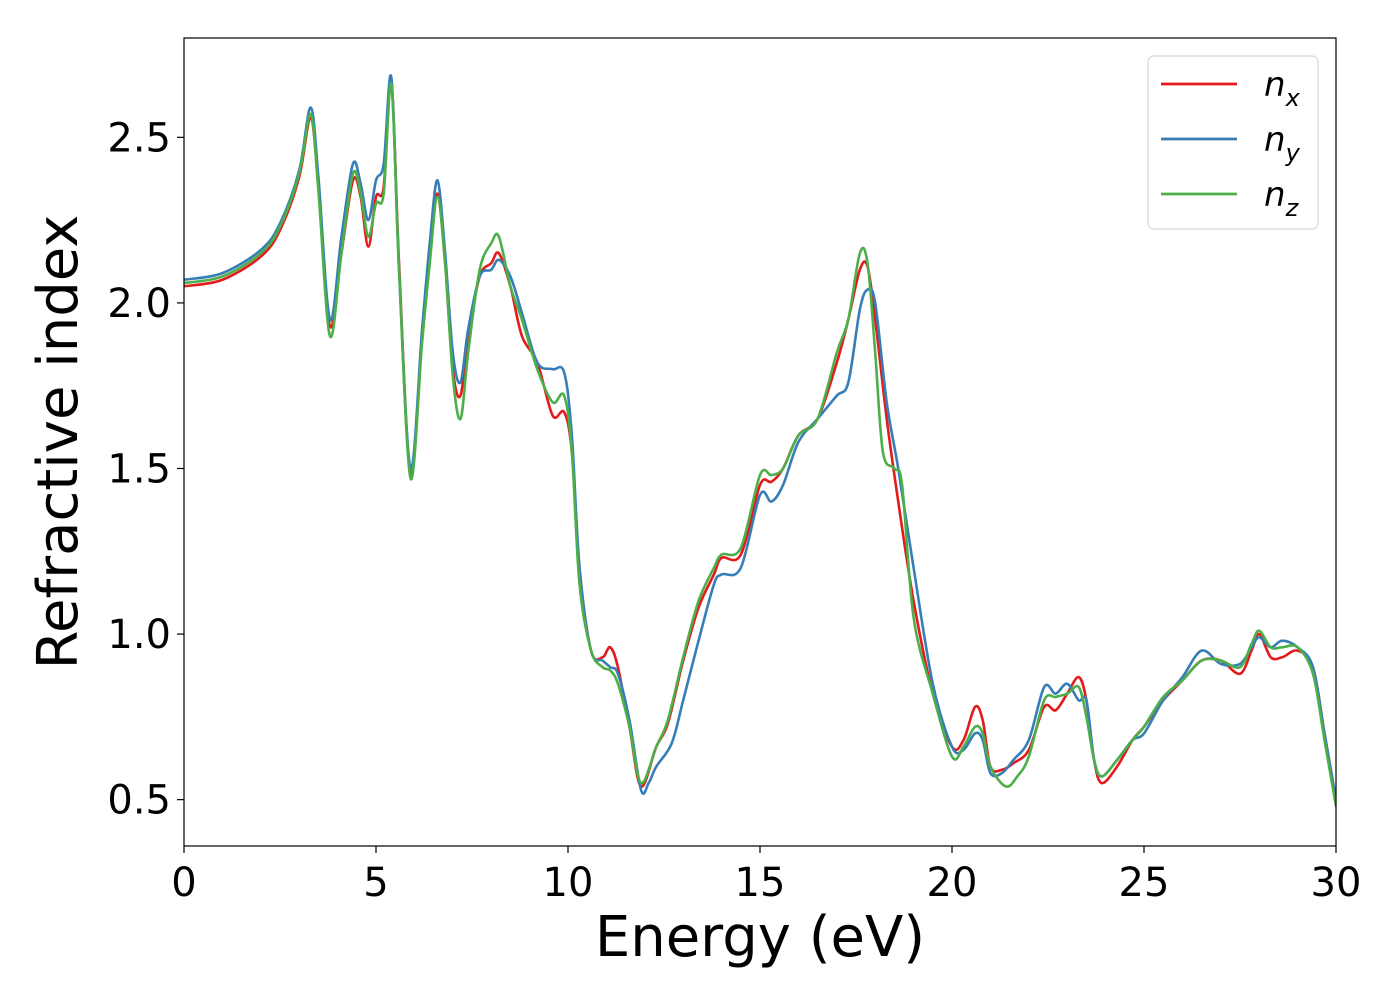 This screenshot has width=1400, height=1000. Describe the element at coordinates (1292, 208) in the screenshot. I see `legend-label-subscript: z` at that location.